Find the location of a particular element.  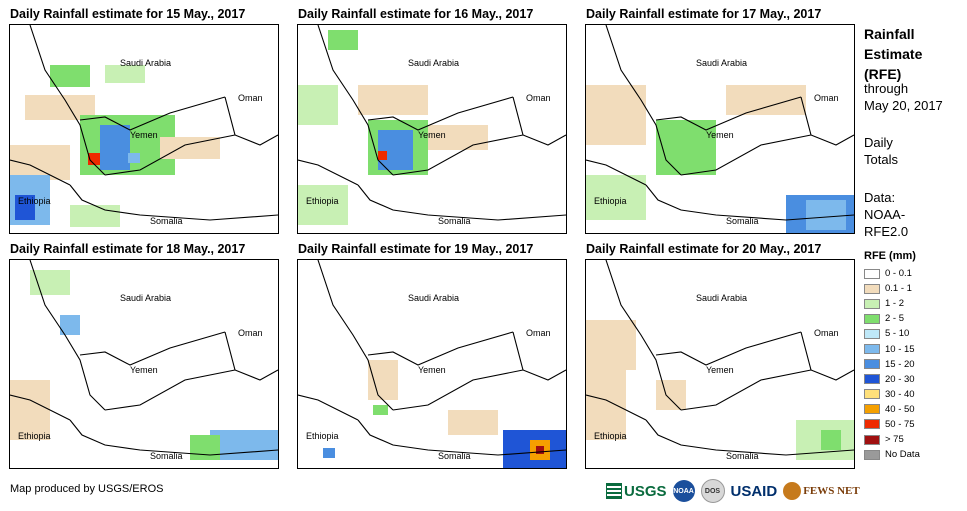

legend-label: > 75 is located at coordinates (894, 440).